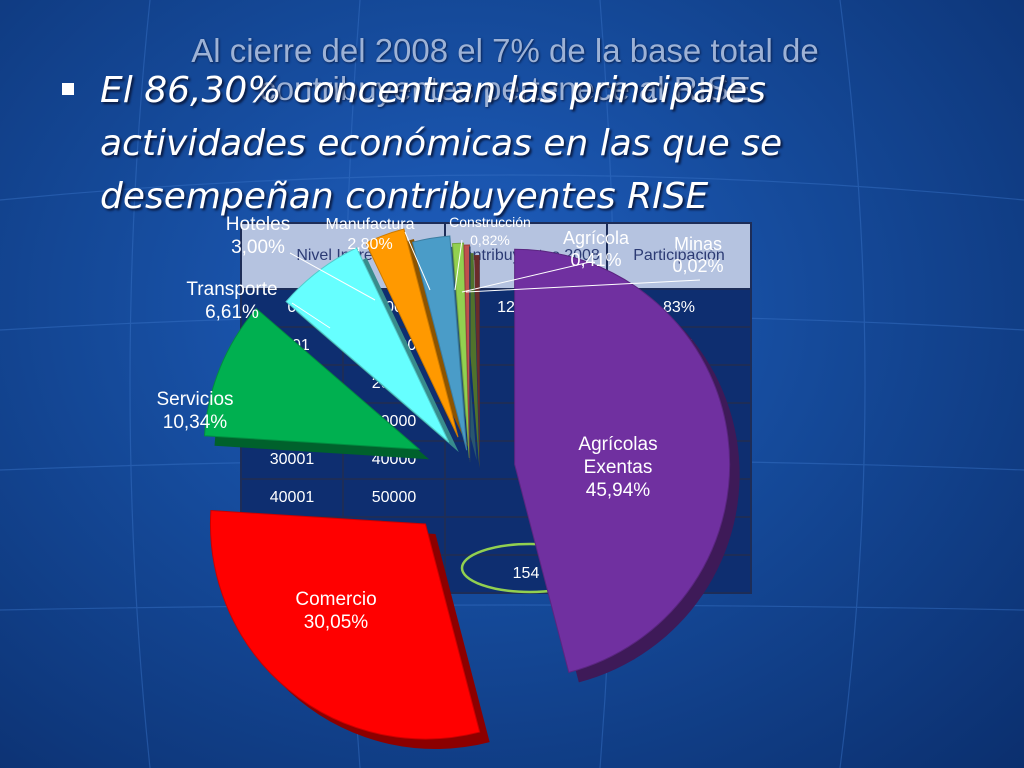 The height and width of the screenshot is (768, 1024). I want to click on pie-label-line: Comercio, so click(335, 599).